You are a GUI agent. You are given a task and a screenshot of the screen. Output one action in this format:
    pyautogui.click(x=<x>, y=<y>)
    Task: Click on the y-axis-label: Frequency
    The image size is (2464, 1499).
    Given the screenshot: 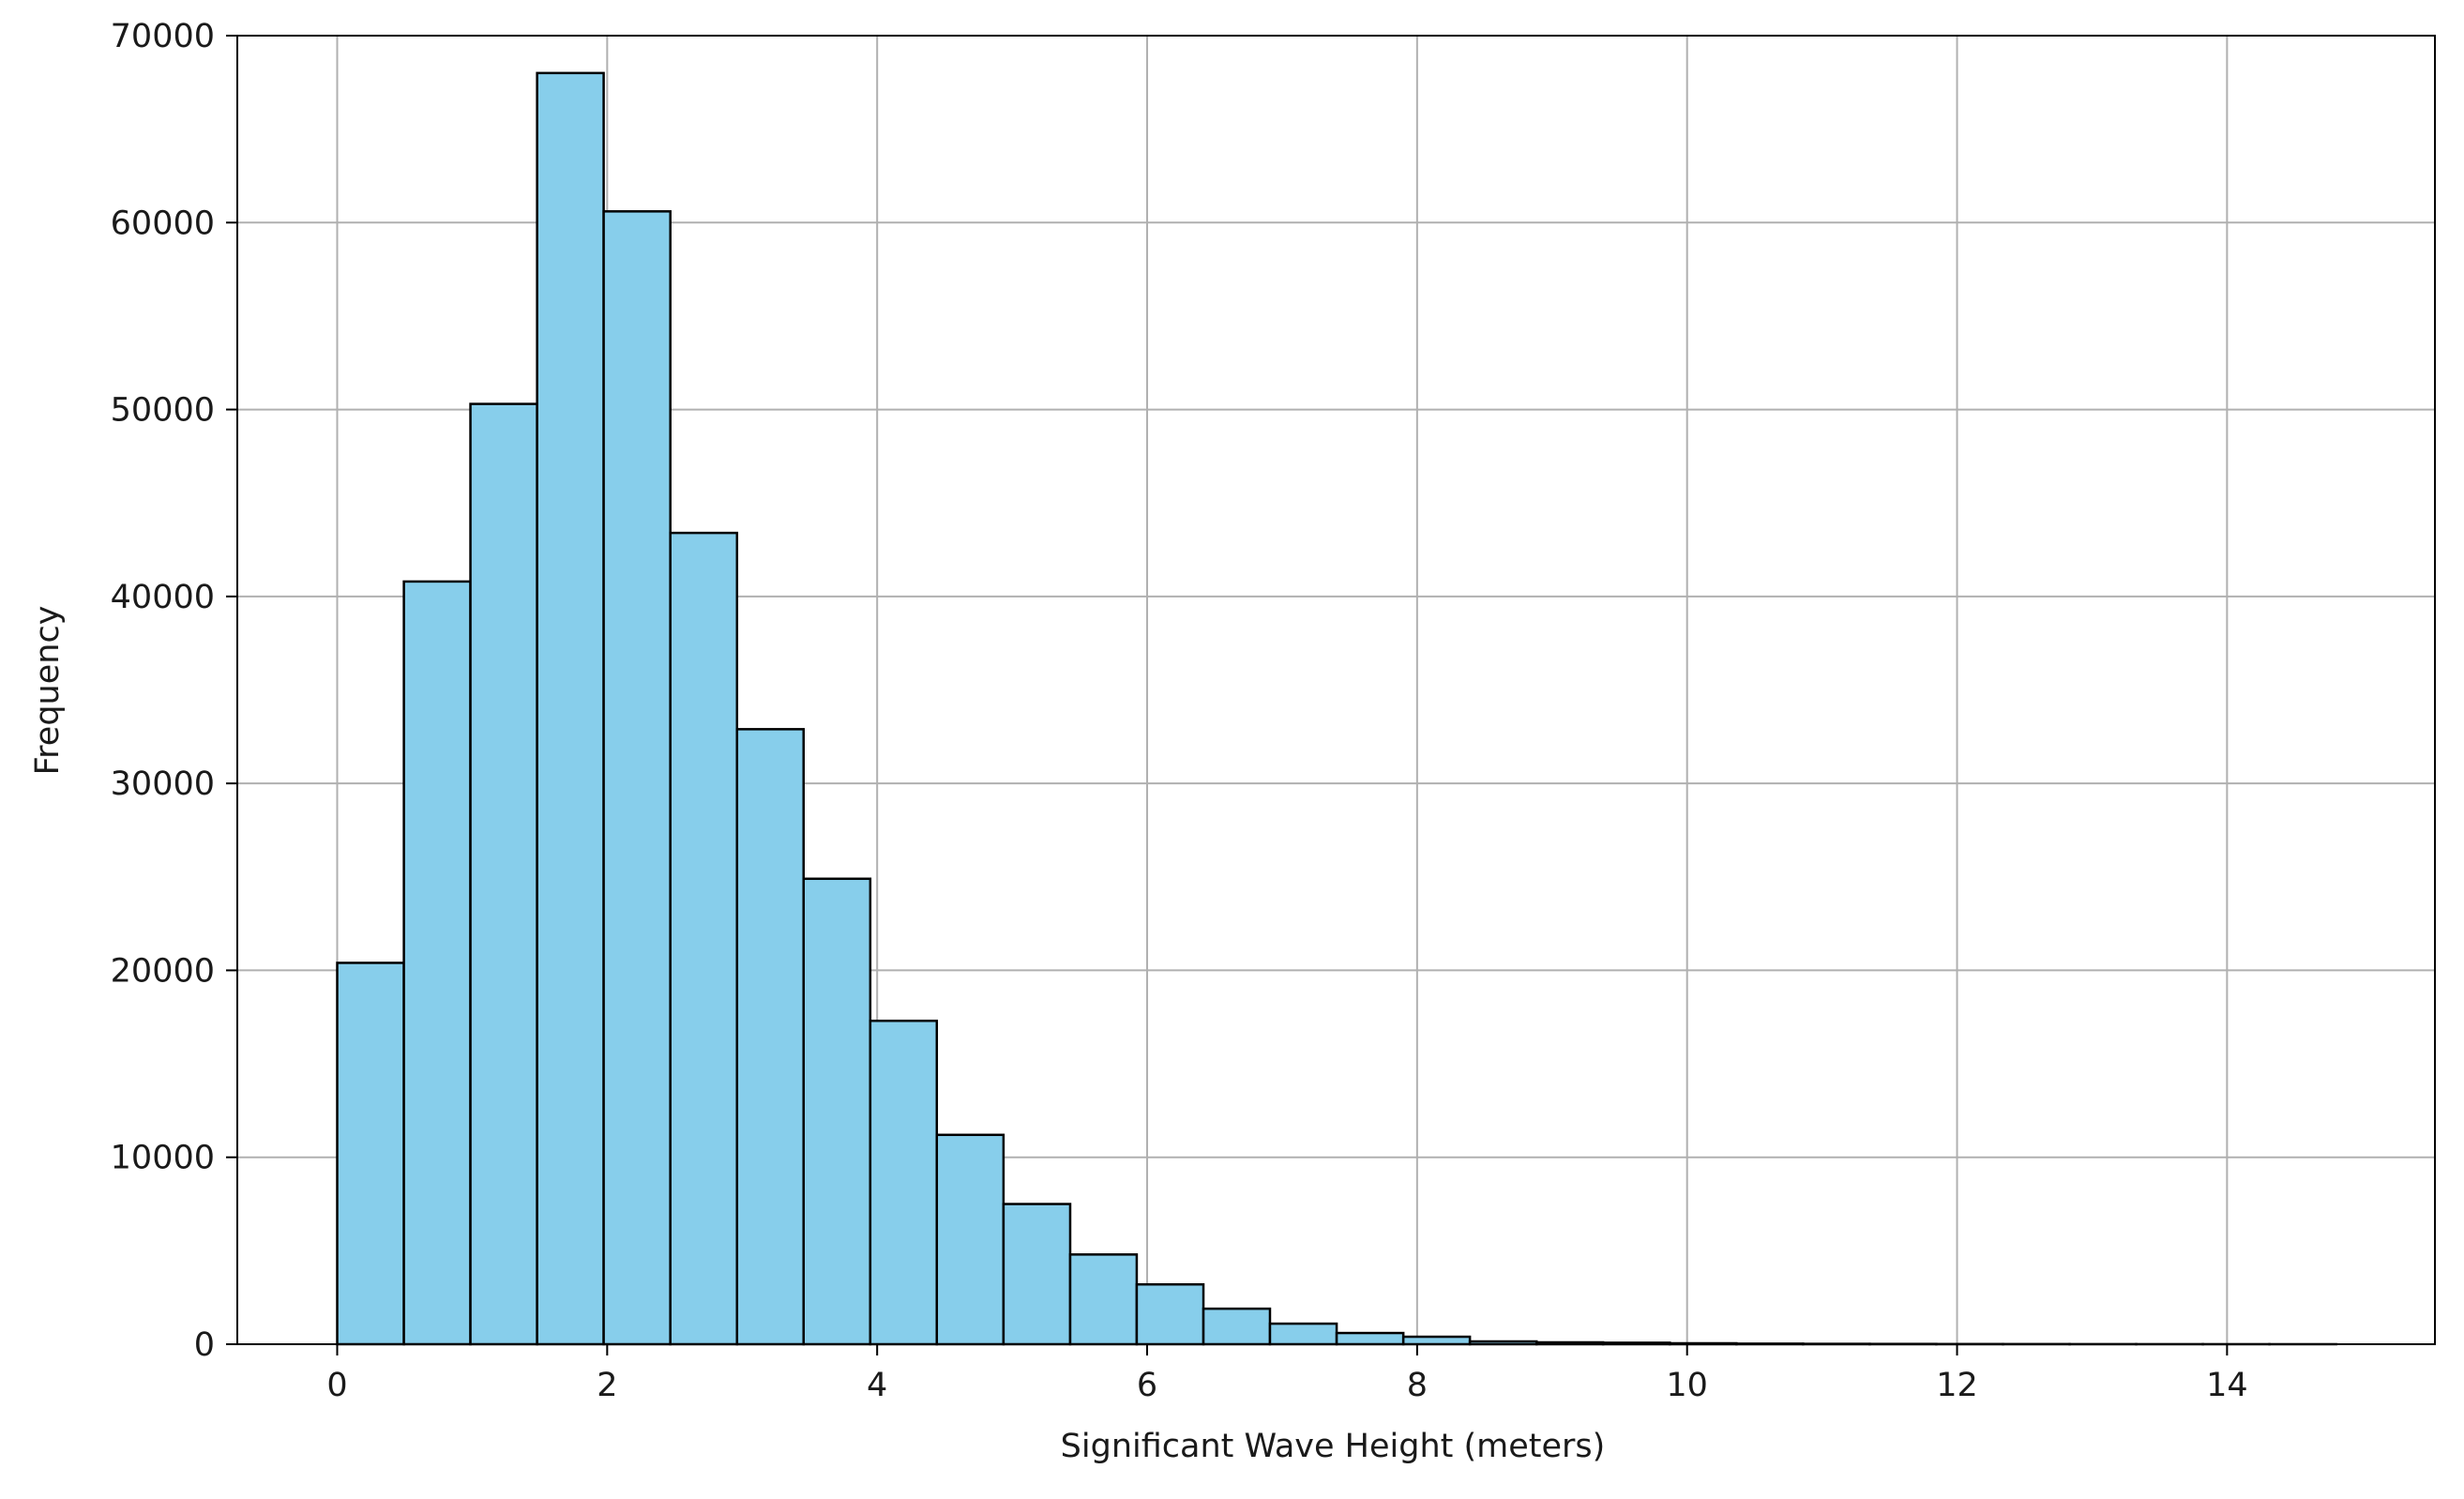 What is the action you would take?
    pyautogui.click(x=48, y=691)
    